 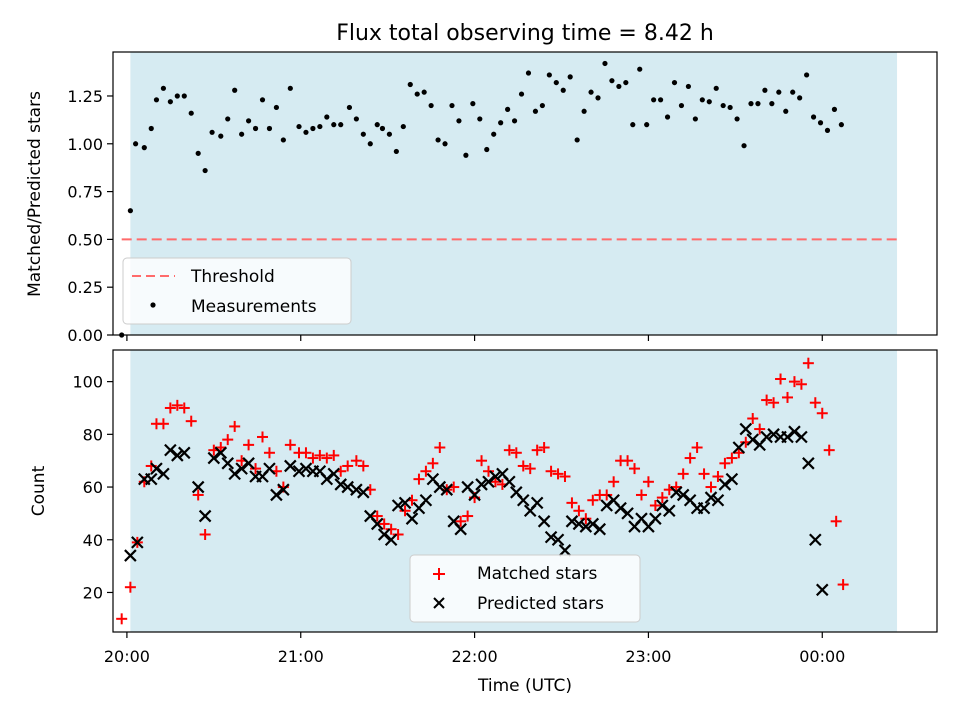 What do you see at coordinates (85, 287) in the screenshot?
I see `ratio-y-tick-label: 0.25` at bounding box center [85, 287].